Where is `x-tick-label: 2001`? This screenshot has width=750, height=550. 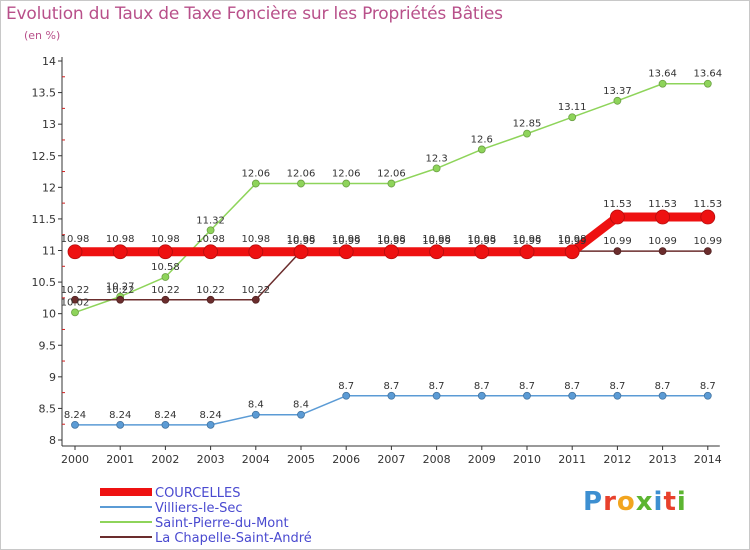 x-tick-label: 2001 is located at coordinates (120, 459).